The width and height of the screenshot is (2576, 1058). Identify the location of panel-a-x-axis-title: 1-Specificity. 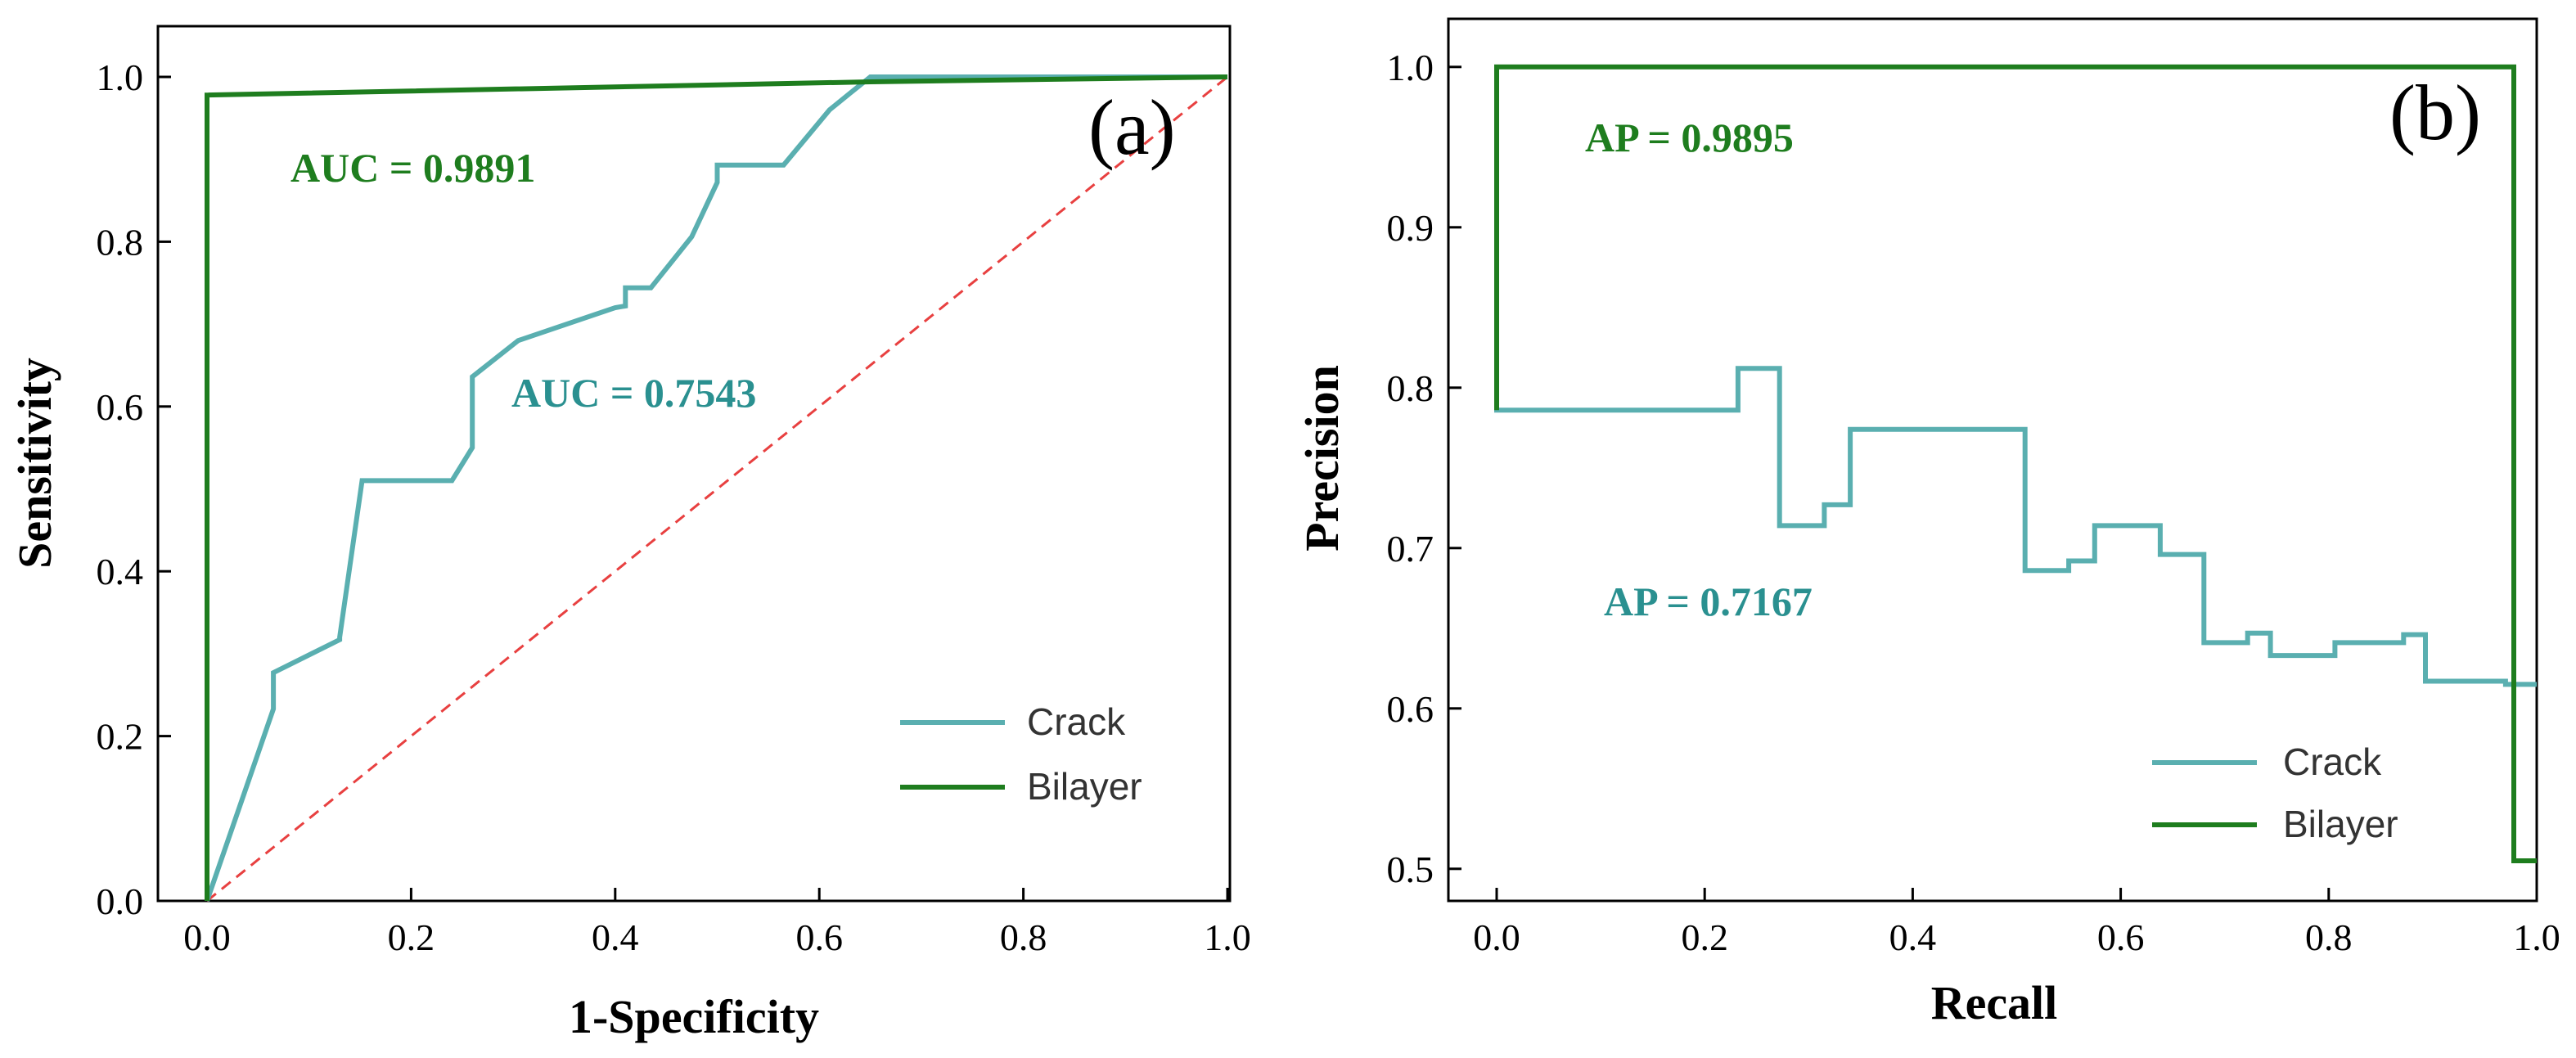
(694, 1016).